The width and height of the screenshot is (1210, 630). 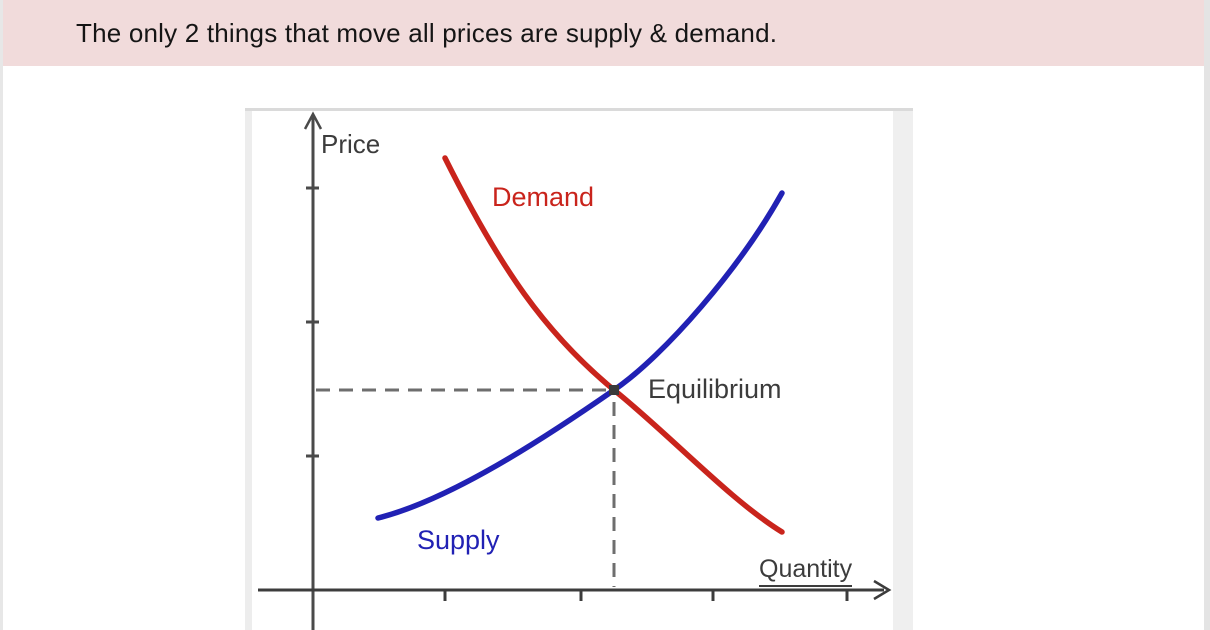 What do you see at coordinates (313, 120) in the screenshot?
I see `price-axis-arrowhead` at bounding box center [313, 120].